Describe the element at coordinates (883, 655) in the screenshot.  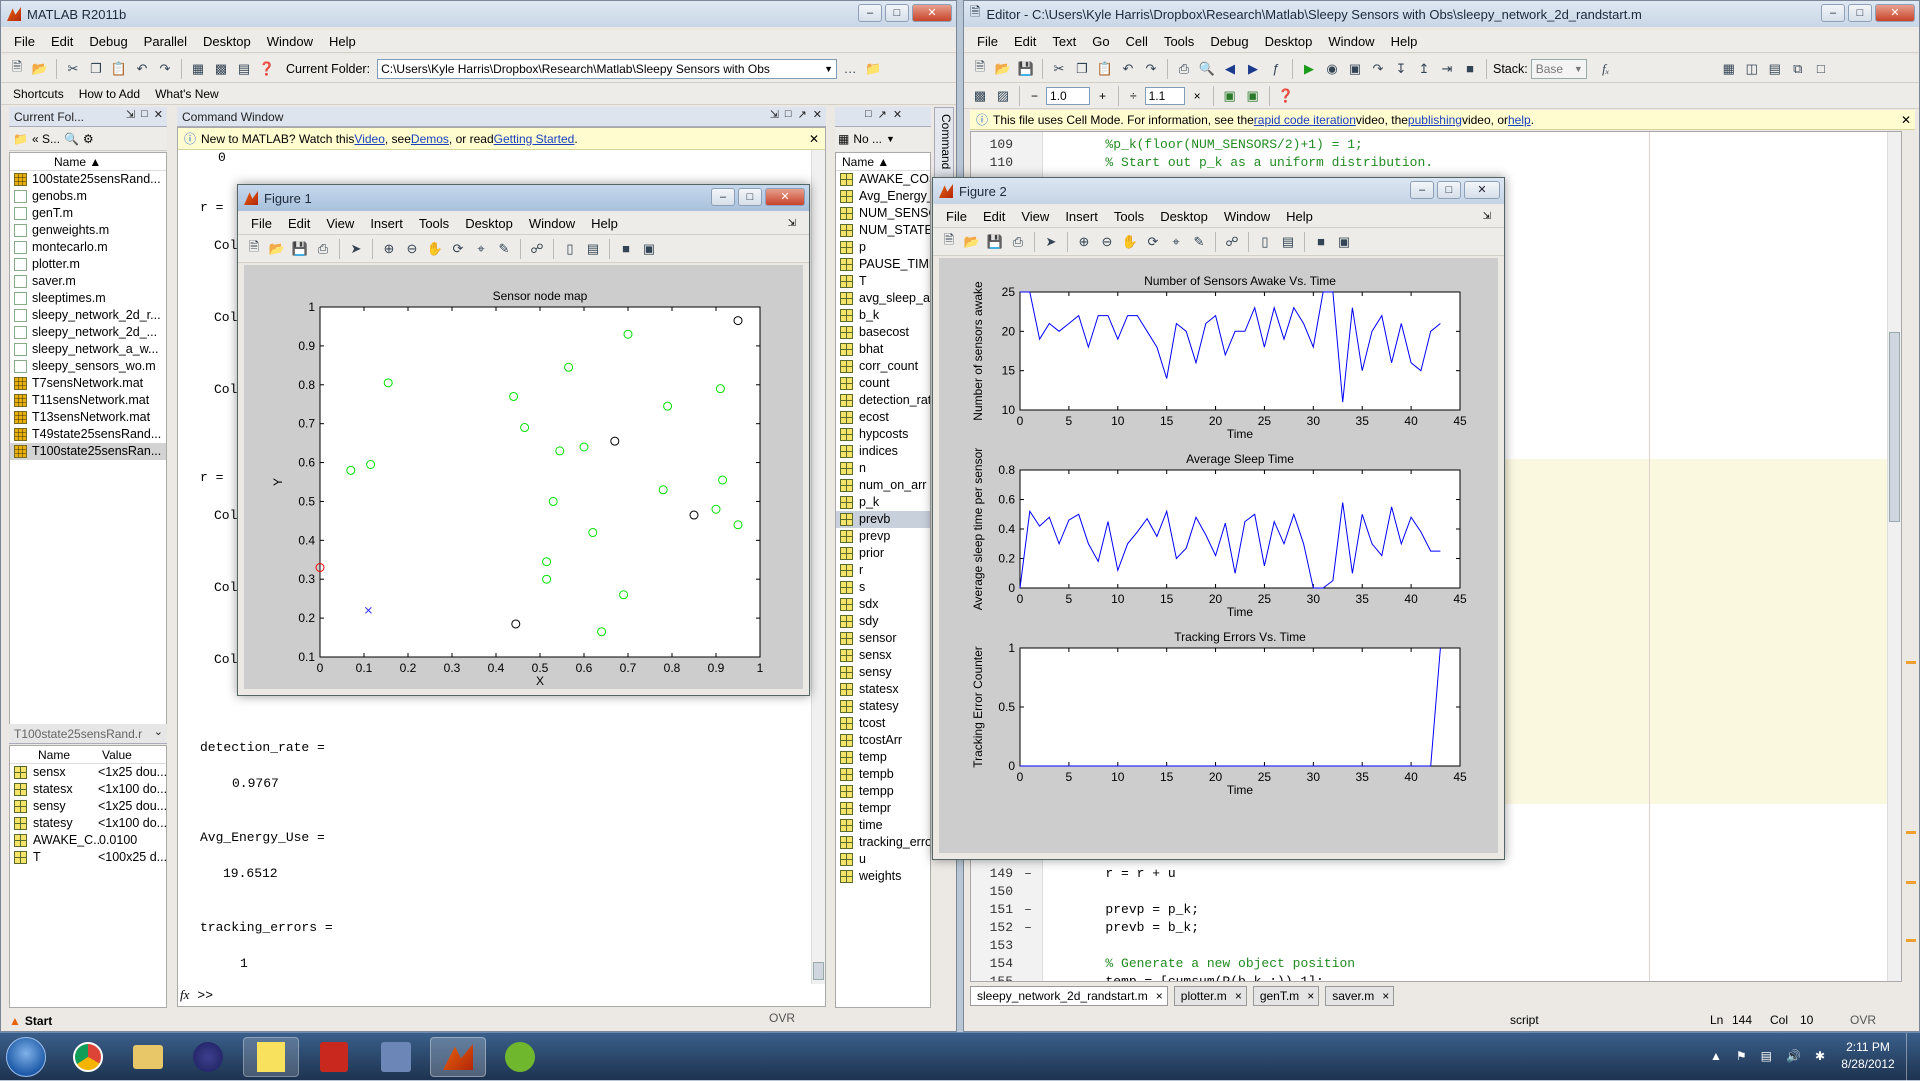
I see `workspace-variable: sensx` at that location.